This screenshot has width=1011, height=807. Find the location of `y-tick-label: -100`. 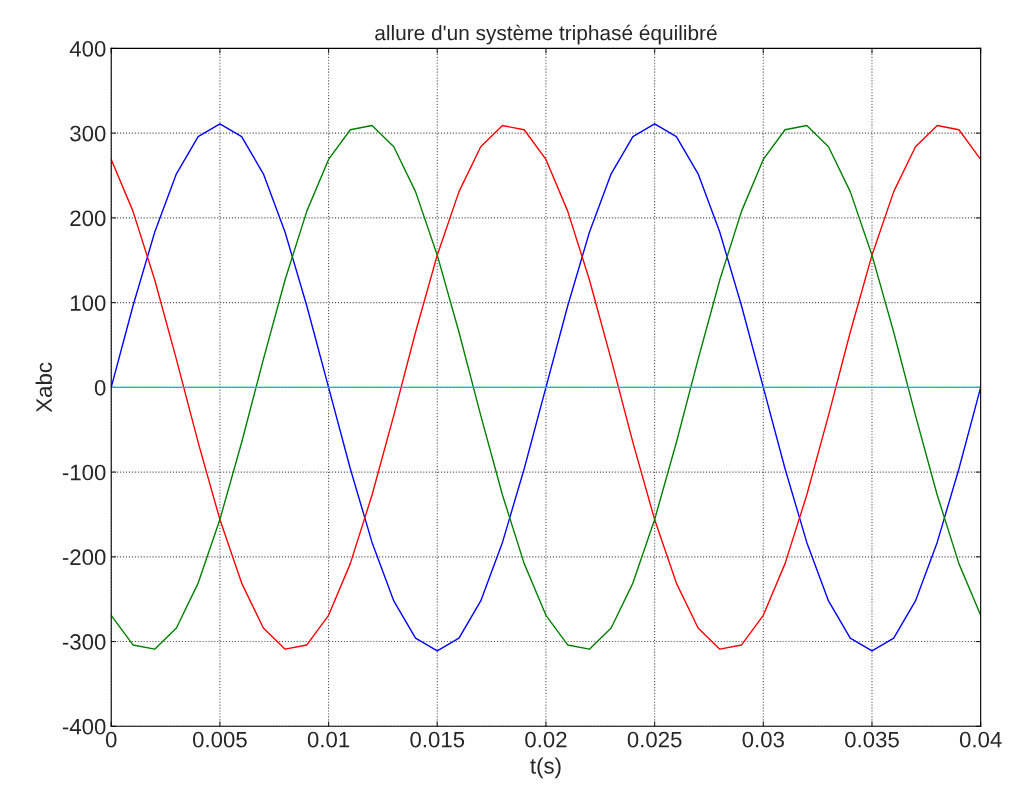

y-tick-label: -100 is located at coordinates (84, 472).